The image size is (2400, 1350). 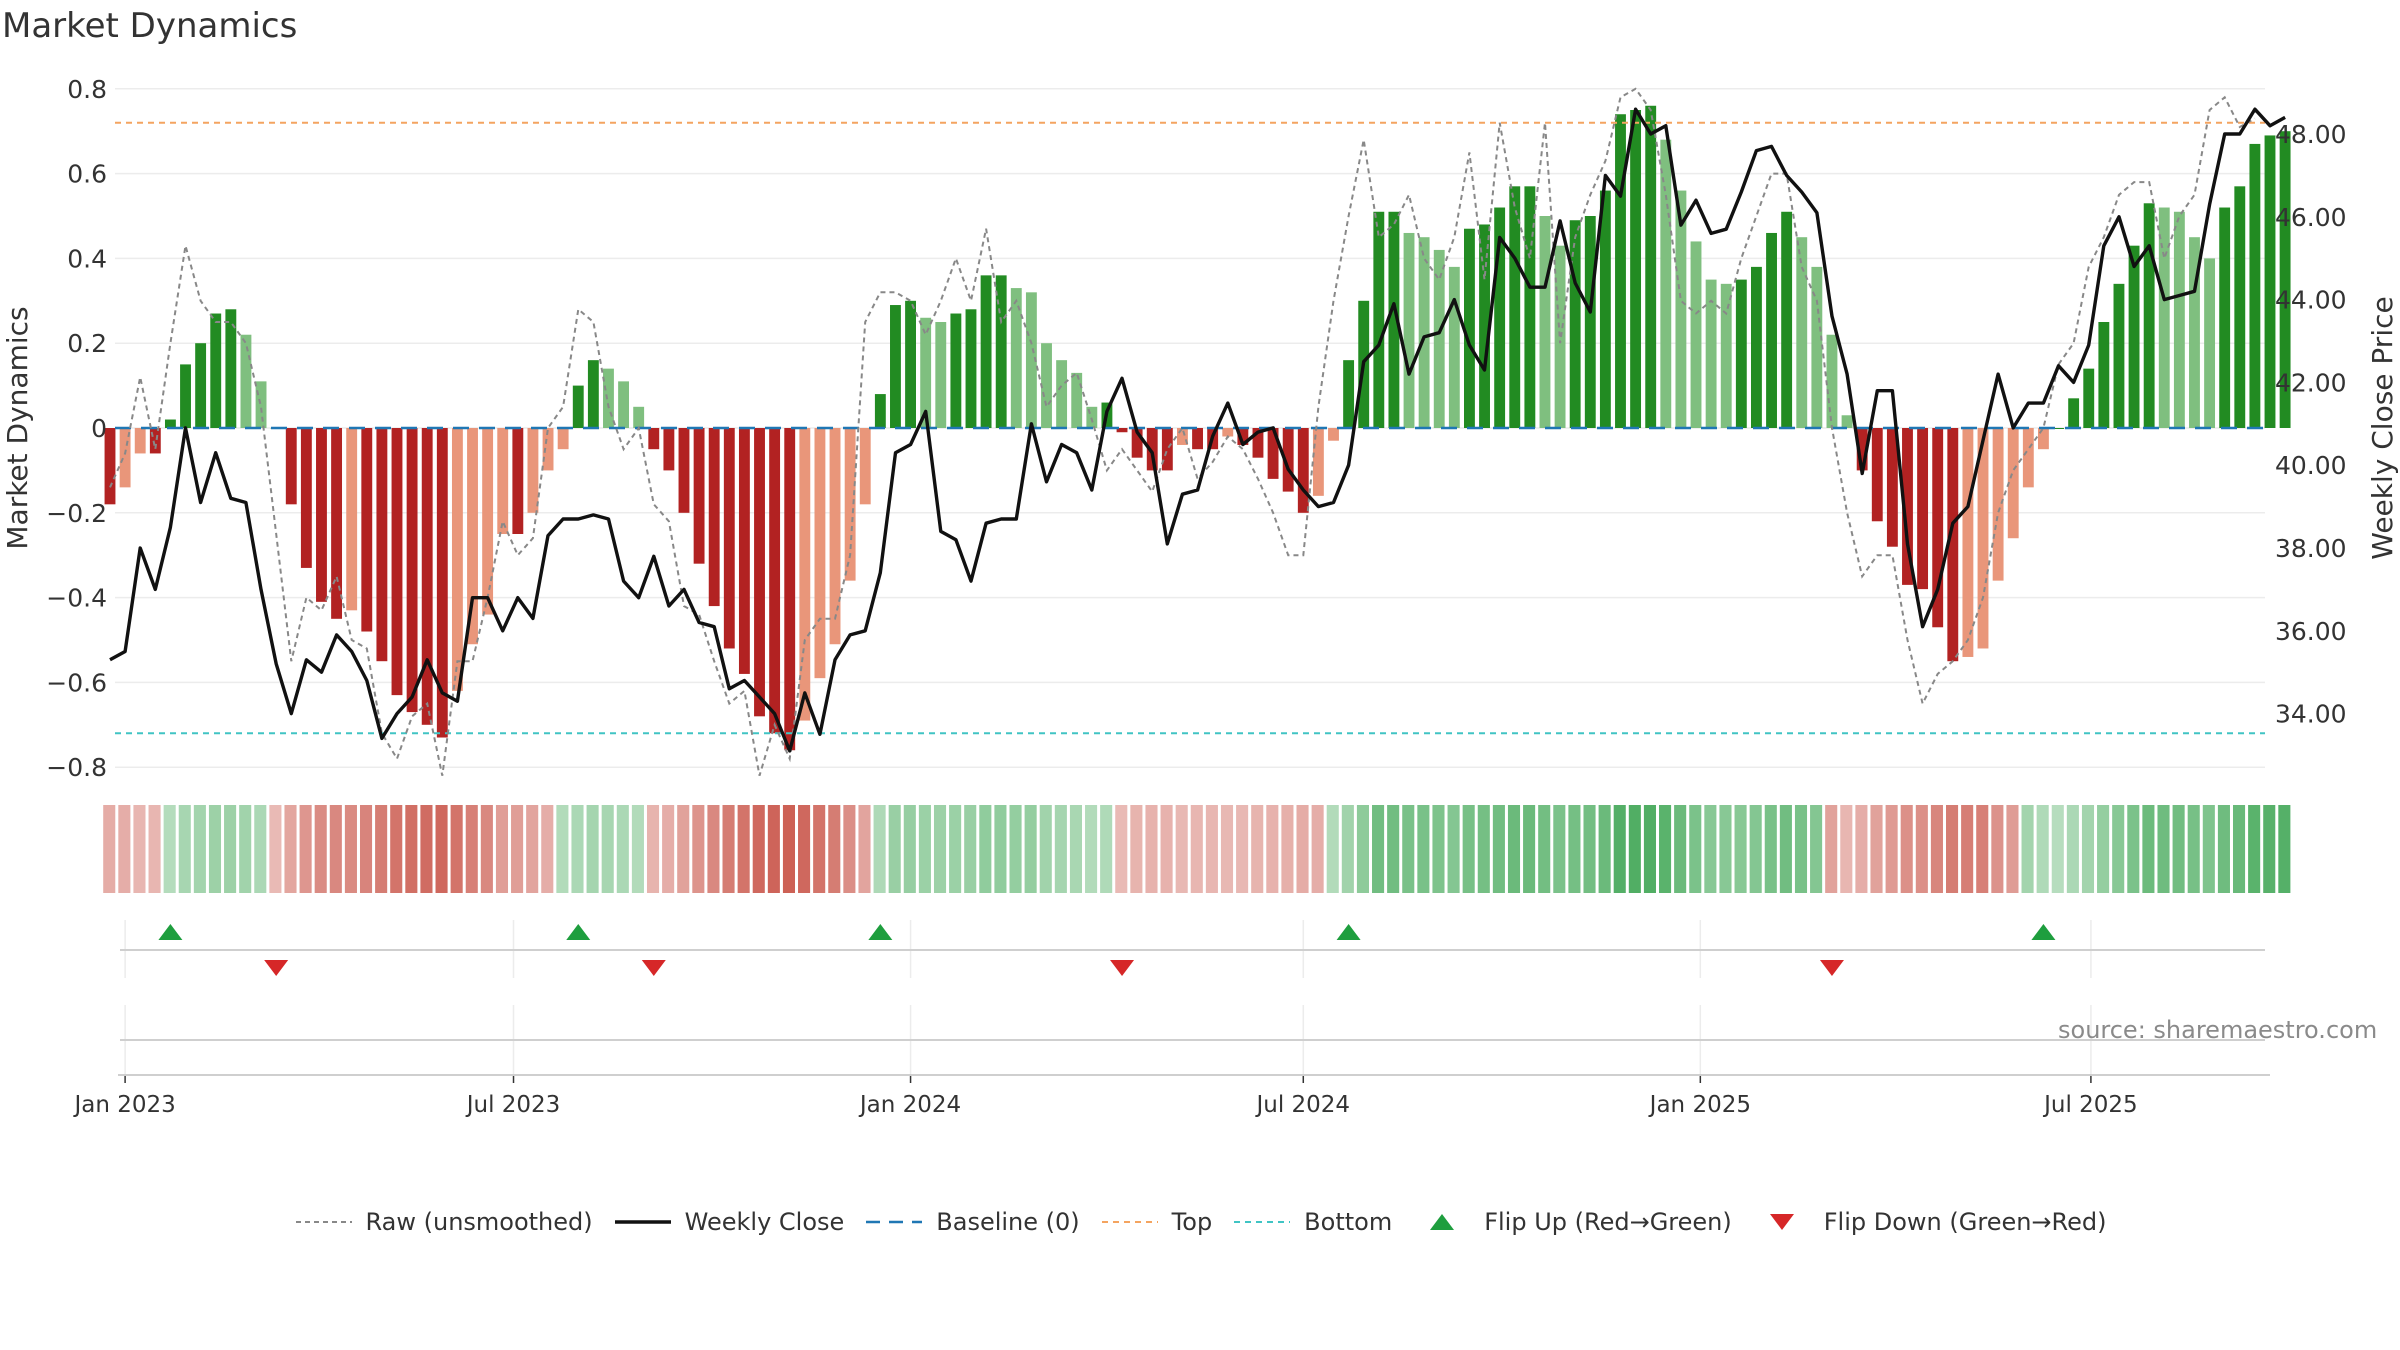 I want to click on legend-item-top: Top, so click(x=1156, y=1222).